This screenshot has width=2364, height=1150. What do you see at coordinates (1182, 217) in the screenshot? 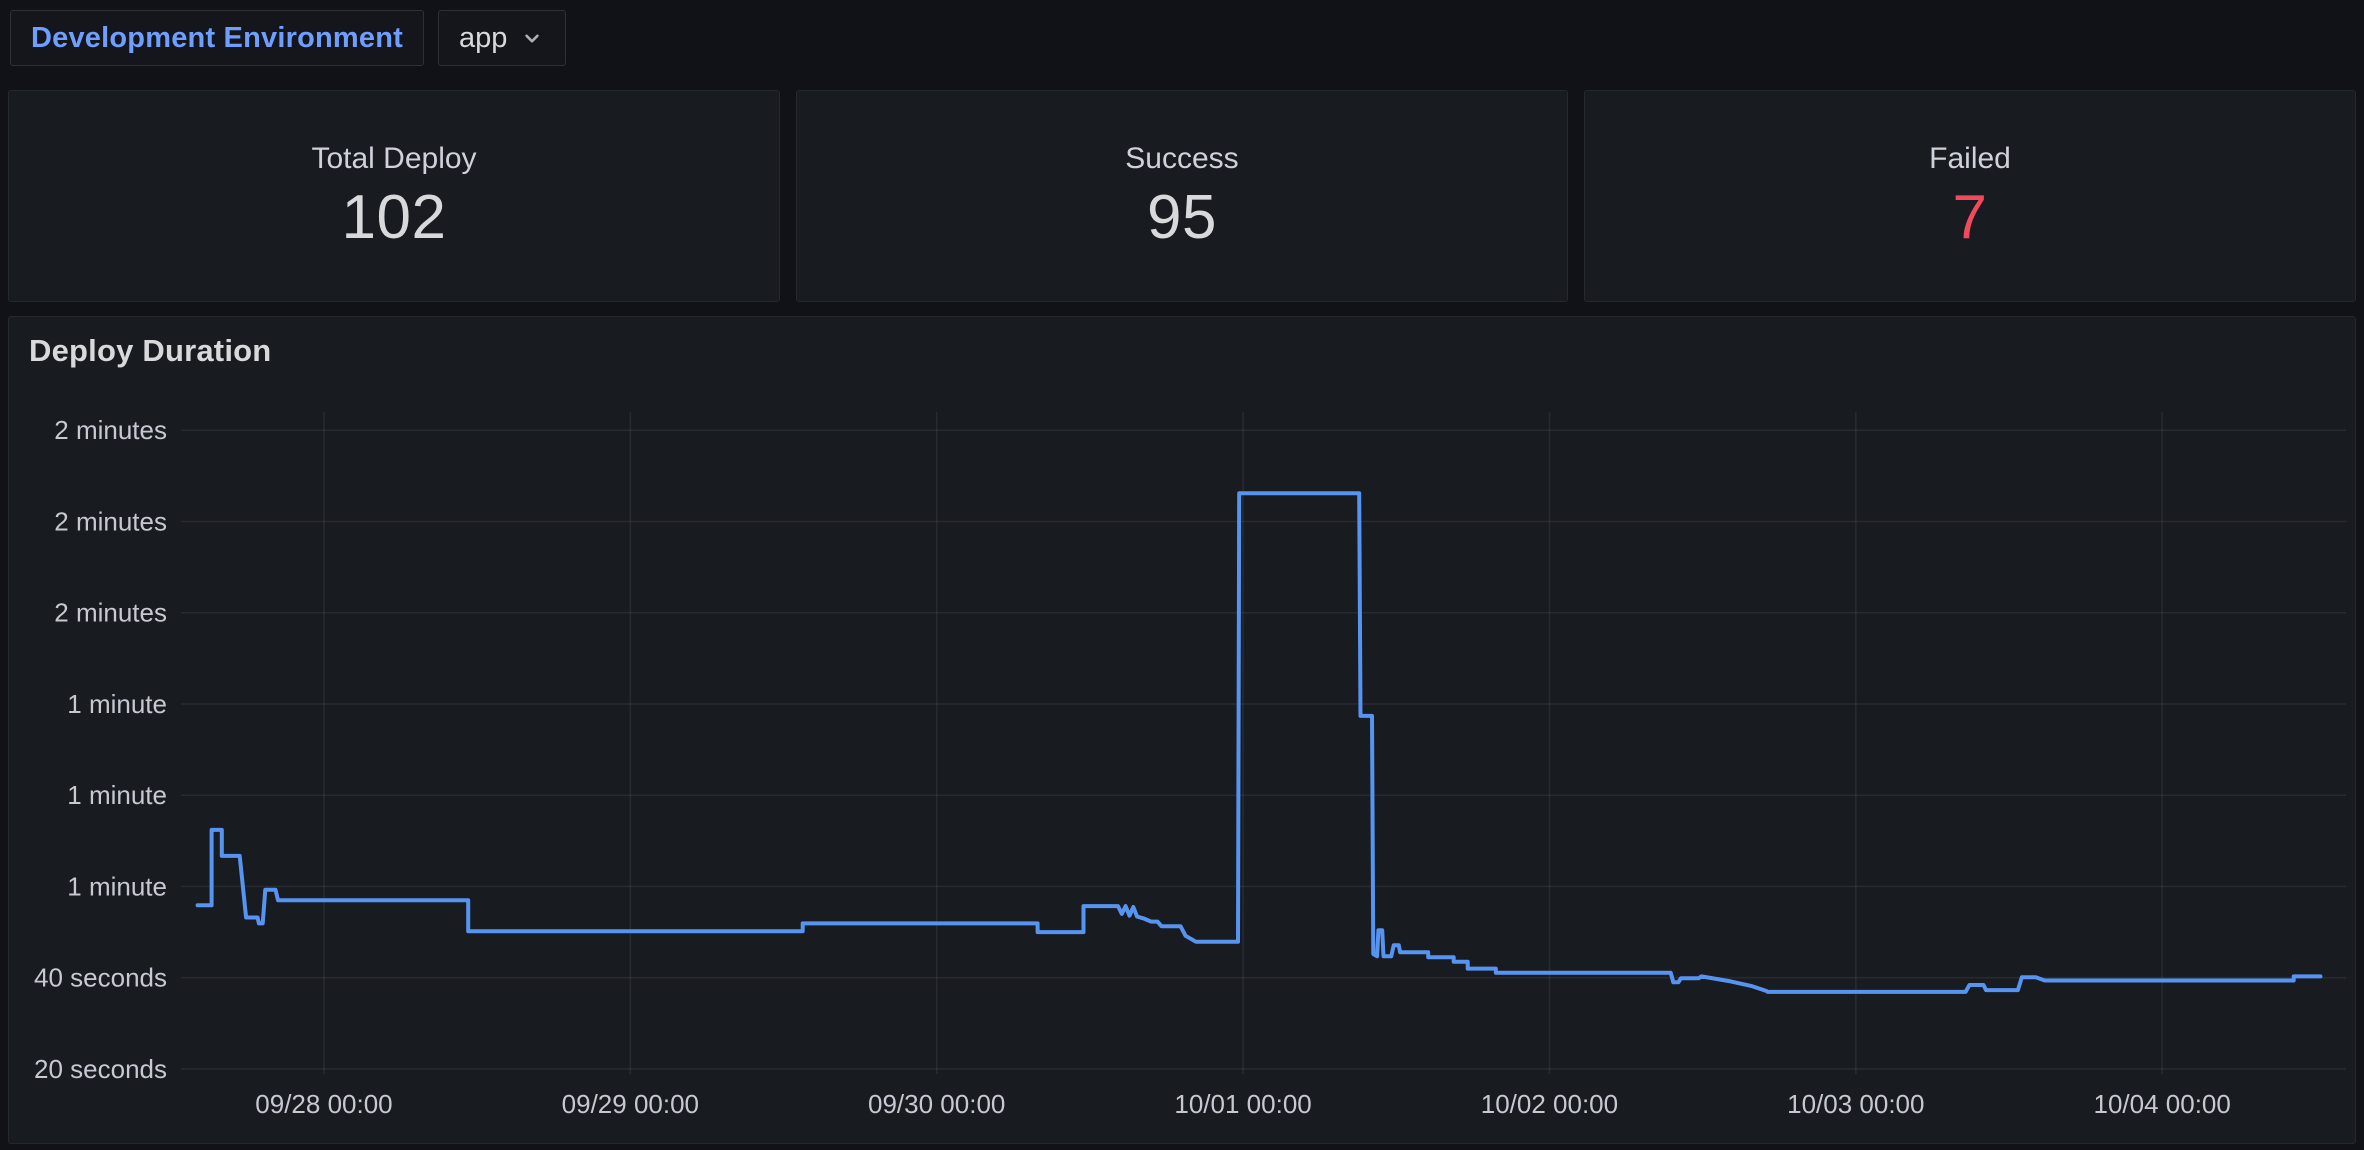
I see `stat-value: 95` at bounding box center [1182, 217].